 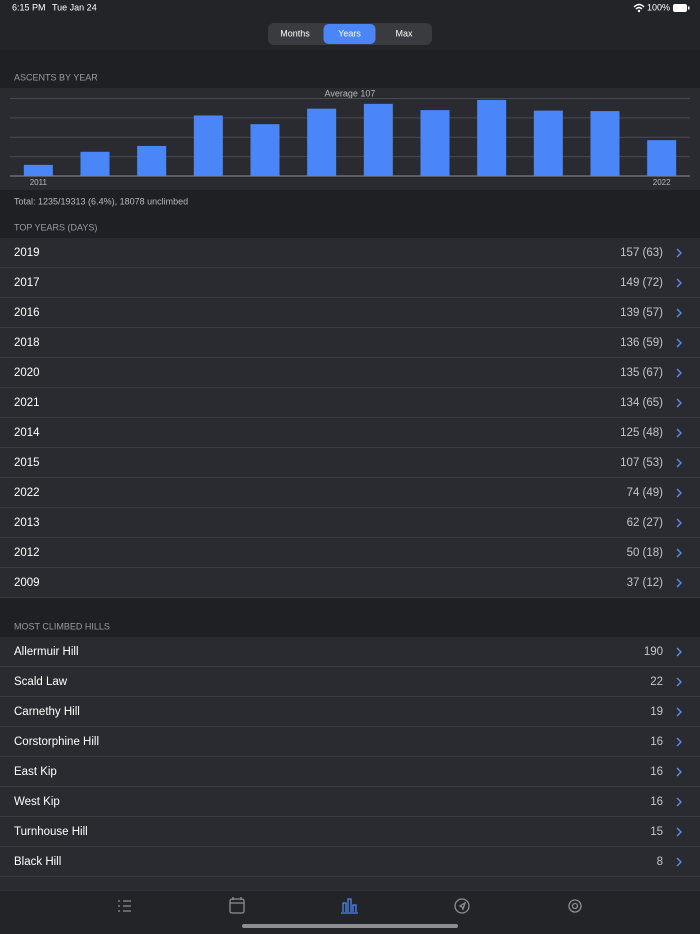 I want to click on tab-calendar-icon, so click(x=237, y=906).